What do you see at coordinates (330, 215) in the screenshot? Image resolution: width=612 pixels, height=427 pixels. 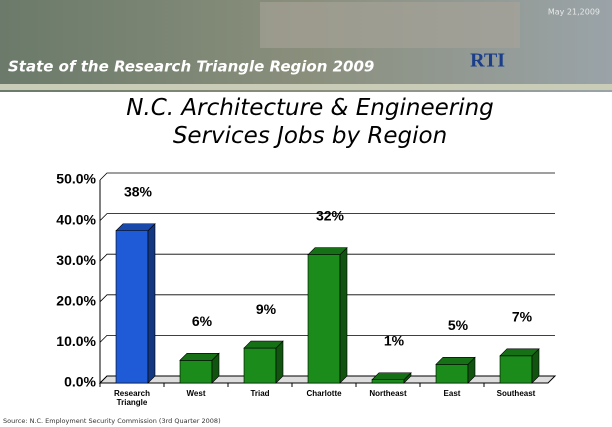 I see `value-label: 32%` at bounding box center [330, 215].